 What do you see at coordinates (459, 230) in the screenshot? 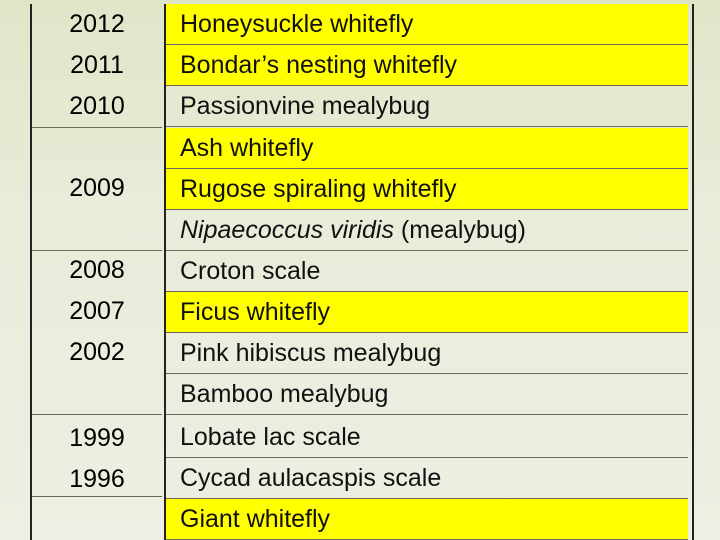
I see `pest-name-suffix: (mealybug)` at bounding box center [459, 230].